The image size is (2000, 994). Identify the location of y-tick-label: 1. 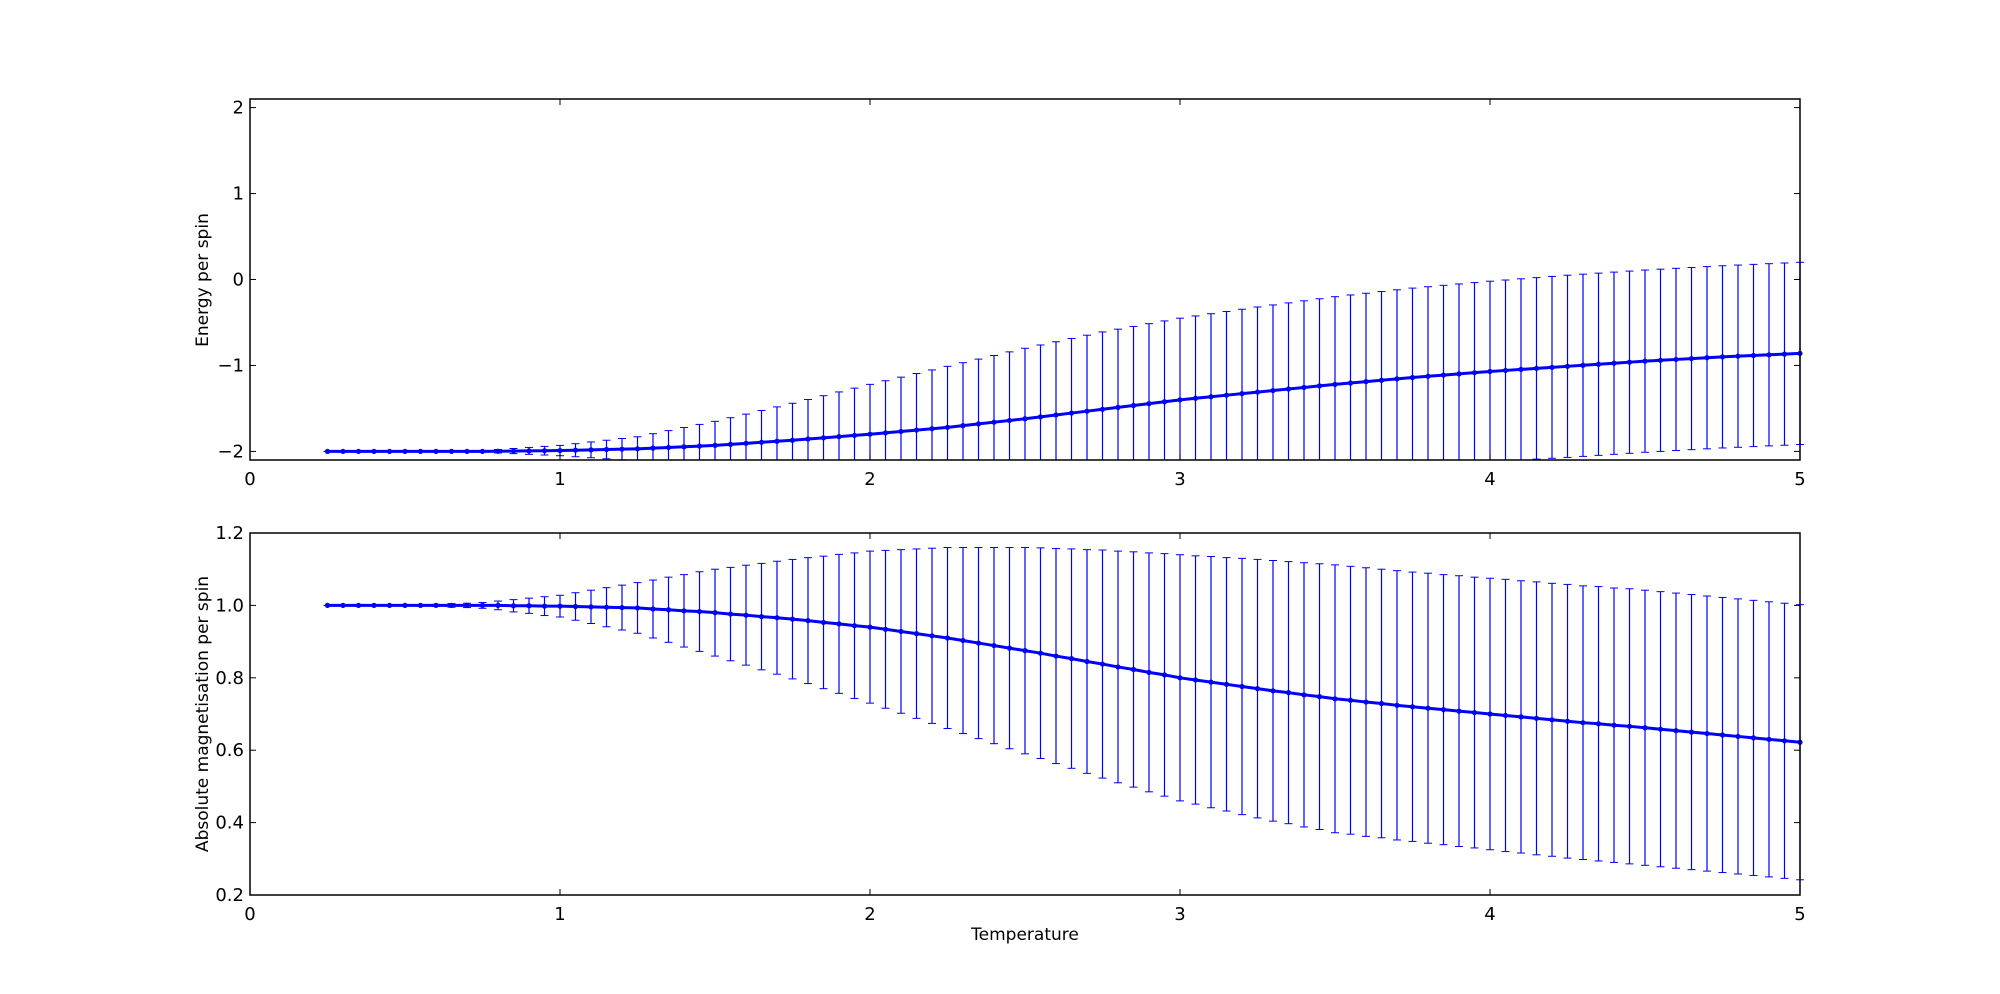
(238, 194).